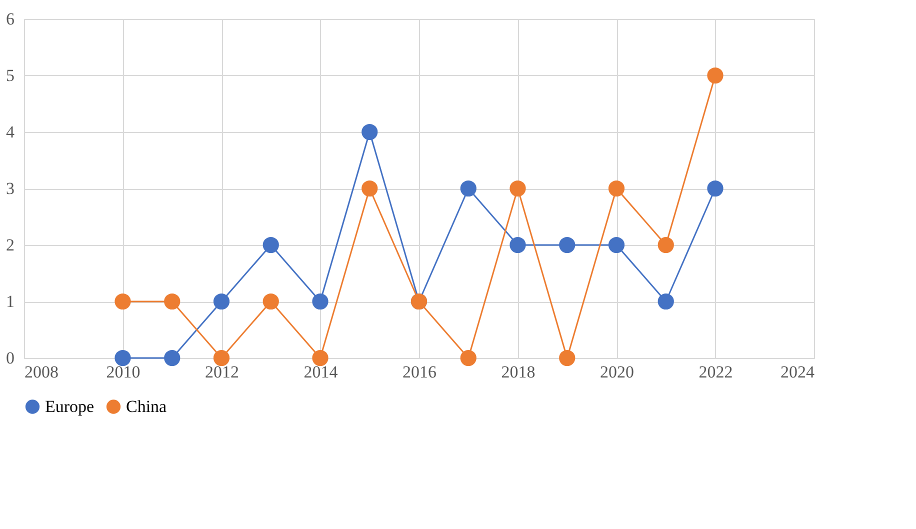 This screenshot has width=916, height=529. What do you see at coordinates (715, 372) in the screenshot?
I see `x-tick-label: 2022` at bounding box center [715, 372].